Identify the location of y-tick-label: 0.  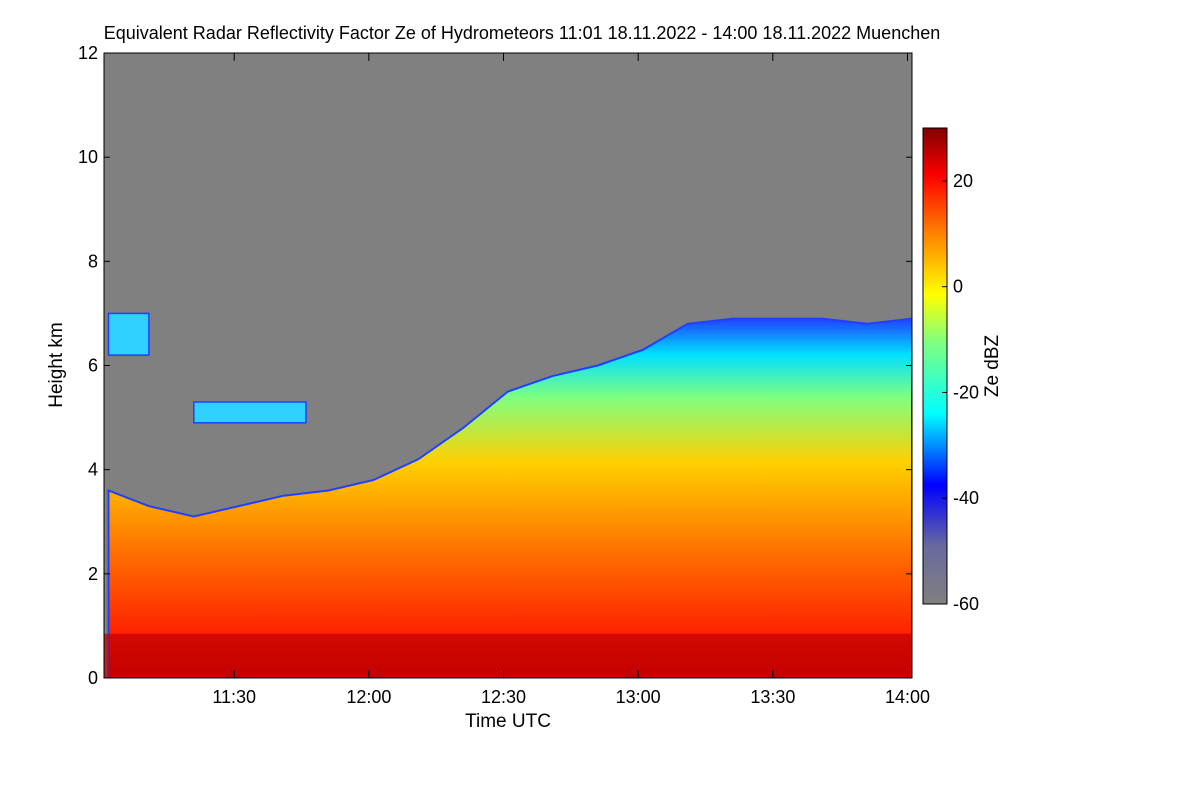
(93, 678).